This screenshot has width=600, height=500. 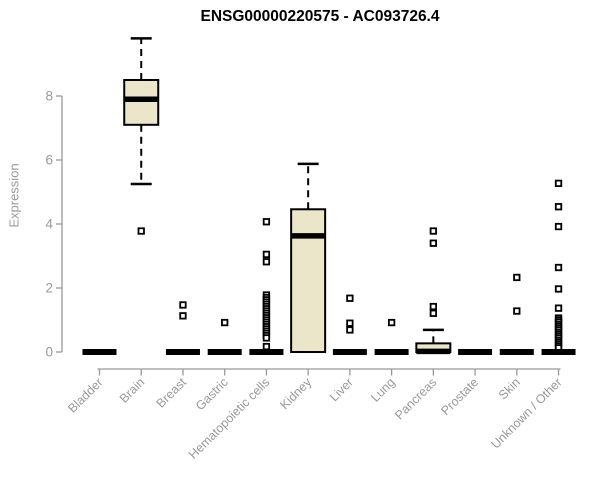 What do you see at coordinates (383, 390) in the screenshot?
I see `x-tick-label-lung: Lung` at bounding box center [383, 390].